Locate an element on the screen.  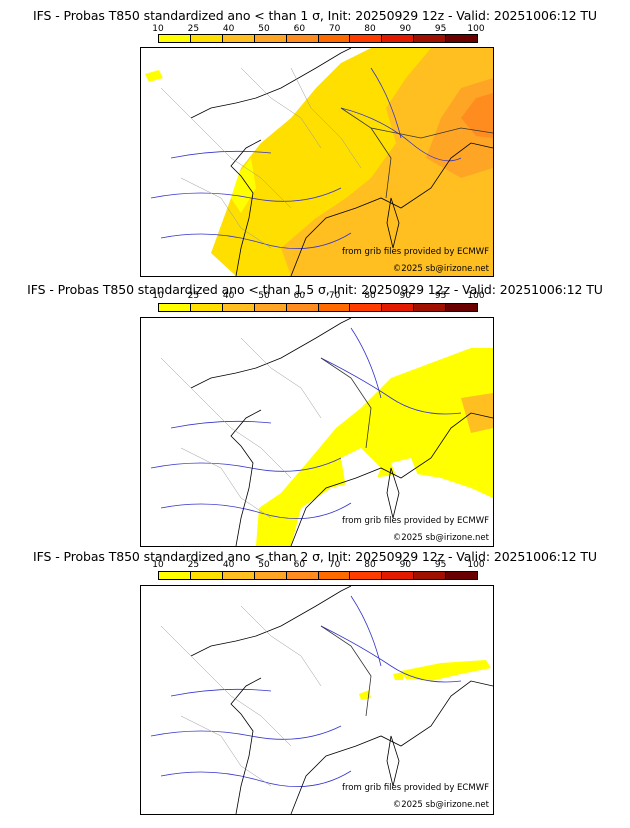
colorbar-tick-label: 10 is located at coordinates (158, 296).